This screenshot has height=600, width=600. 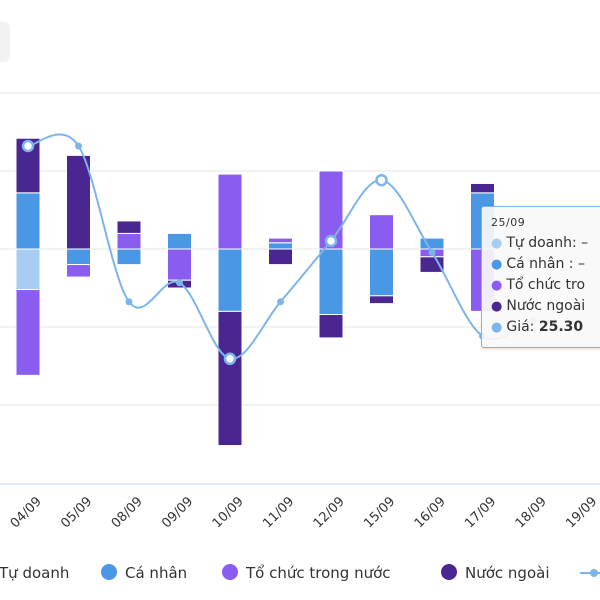 What do you see at coordinates (379, 512) in the screenshot?
I see `x-tick-label: 15/09` at bounding box center [379, 512].